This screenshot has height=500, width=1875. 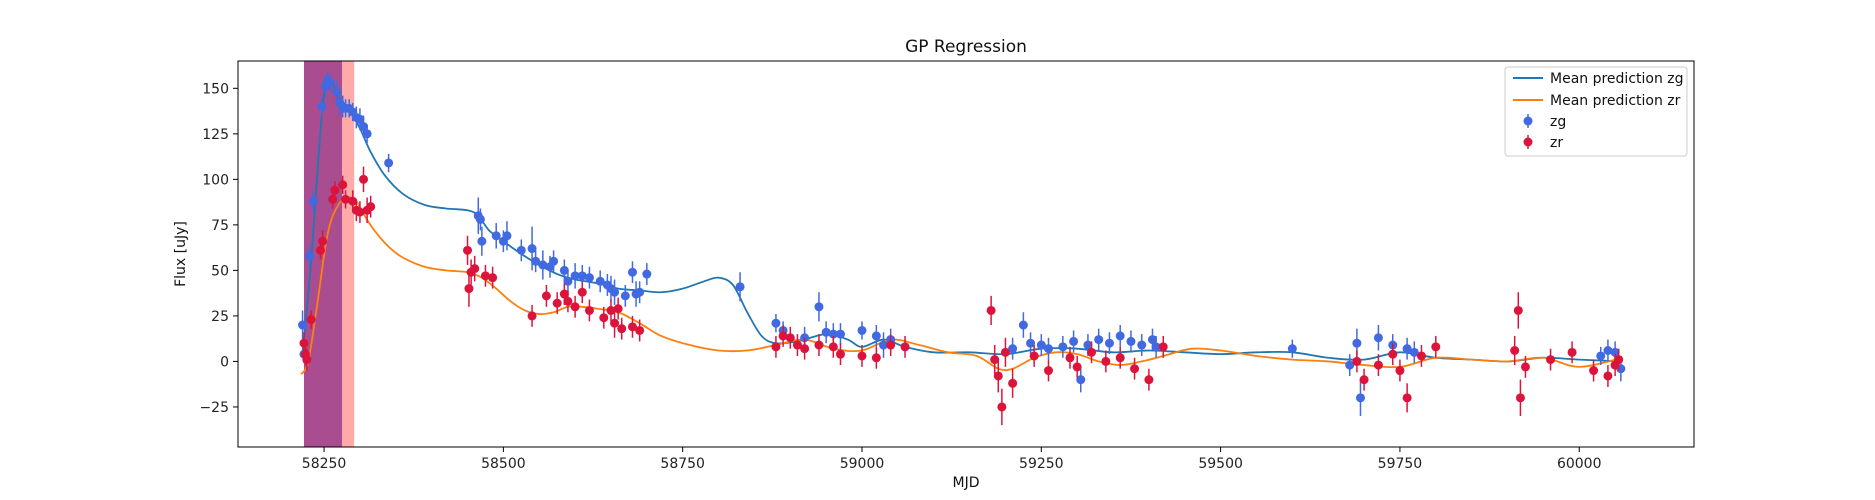 What do you see at coordinates (1556, 143) in the screenshot?
I see `legend-label-zr: zr` at bounding box center [1556, 143].